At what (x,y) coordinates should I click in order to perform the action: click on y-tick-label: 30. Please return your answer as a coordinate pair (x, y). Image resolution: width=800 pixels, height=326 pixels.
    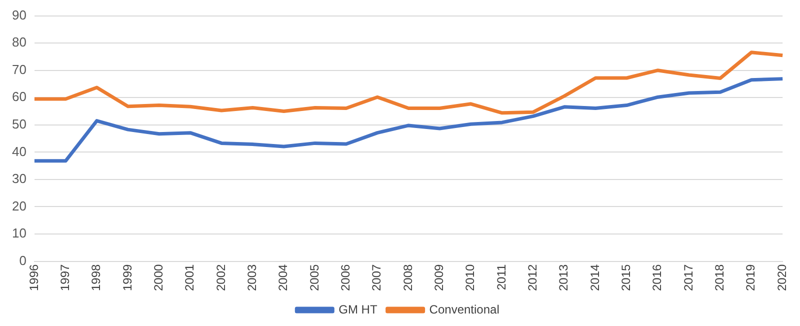
    Looking at the image, I should click on (19, 178).